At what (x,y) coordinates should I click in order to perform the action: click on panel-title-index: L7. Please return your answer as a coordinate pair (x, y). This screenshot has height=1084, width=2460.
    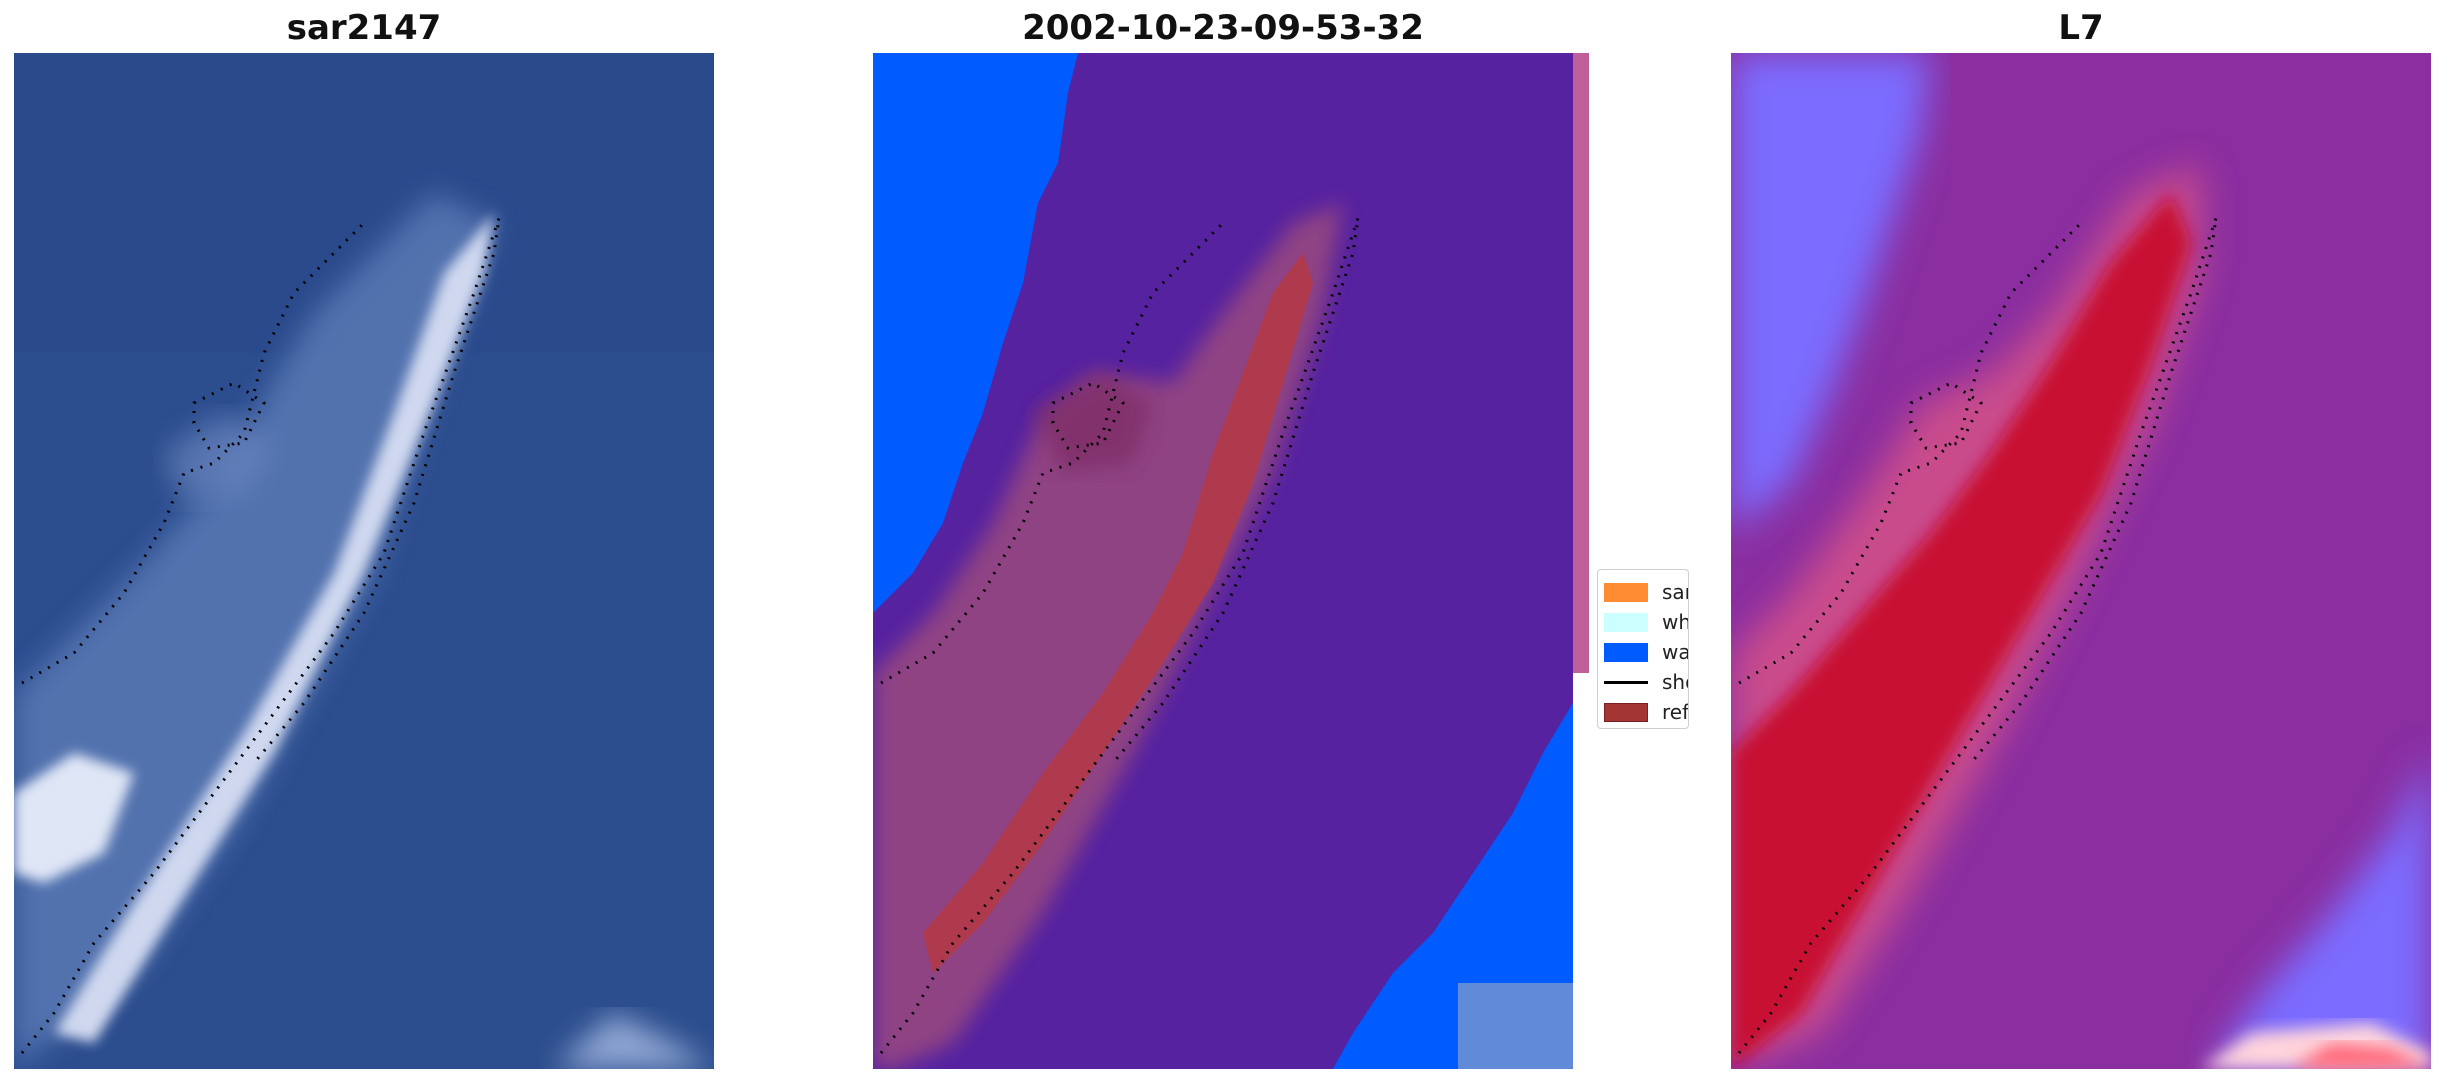
    Looking at the image, I should click on (2081, 28).